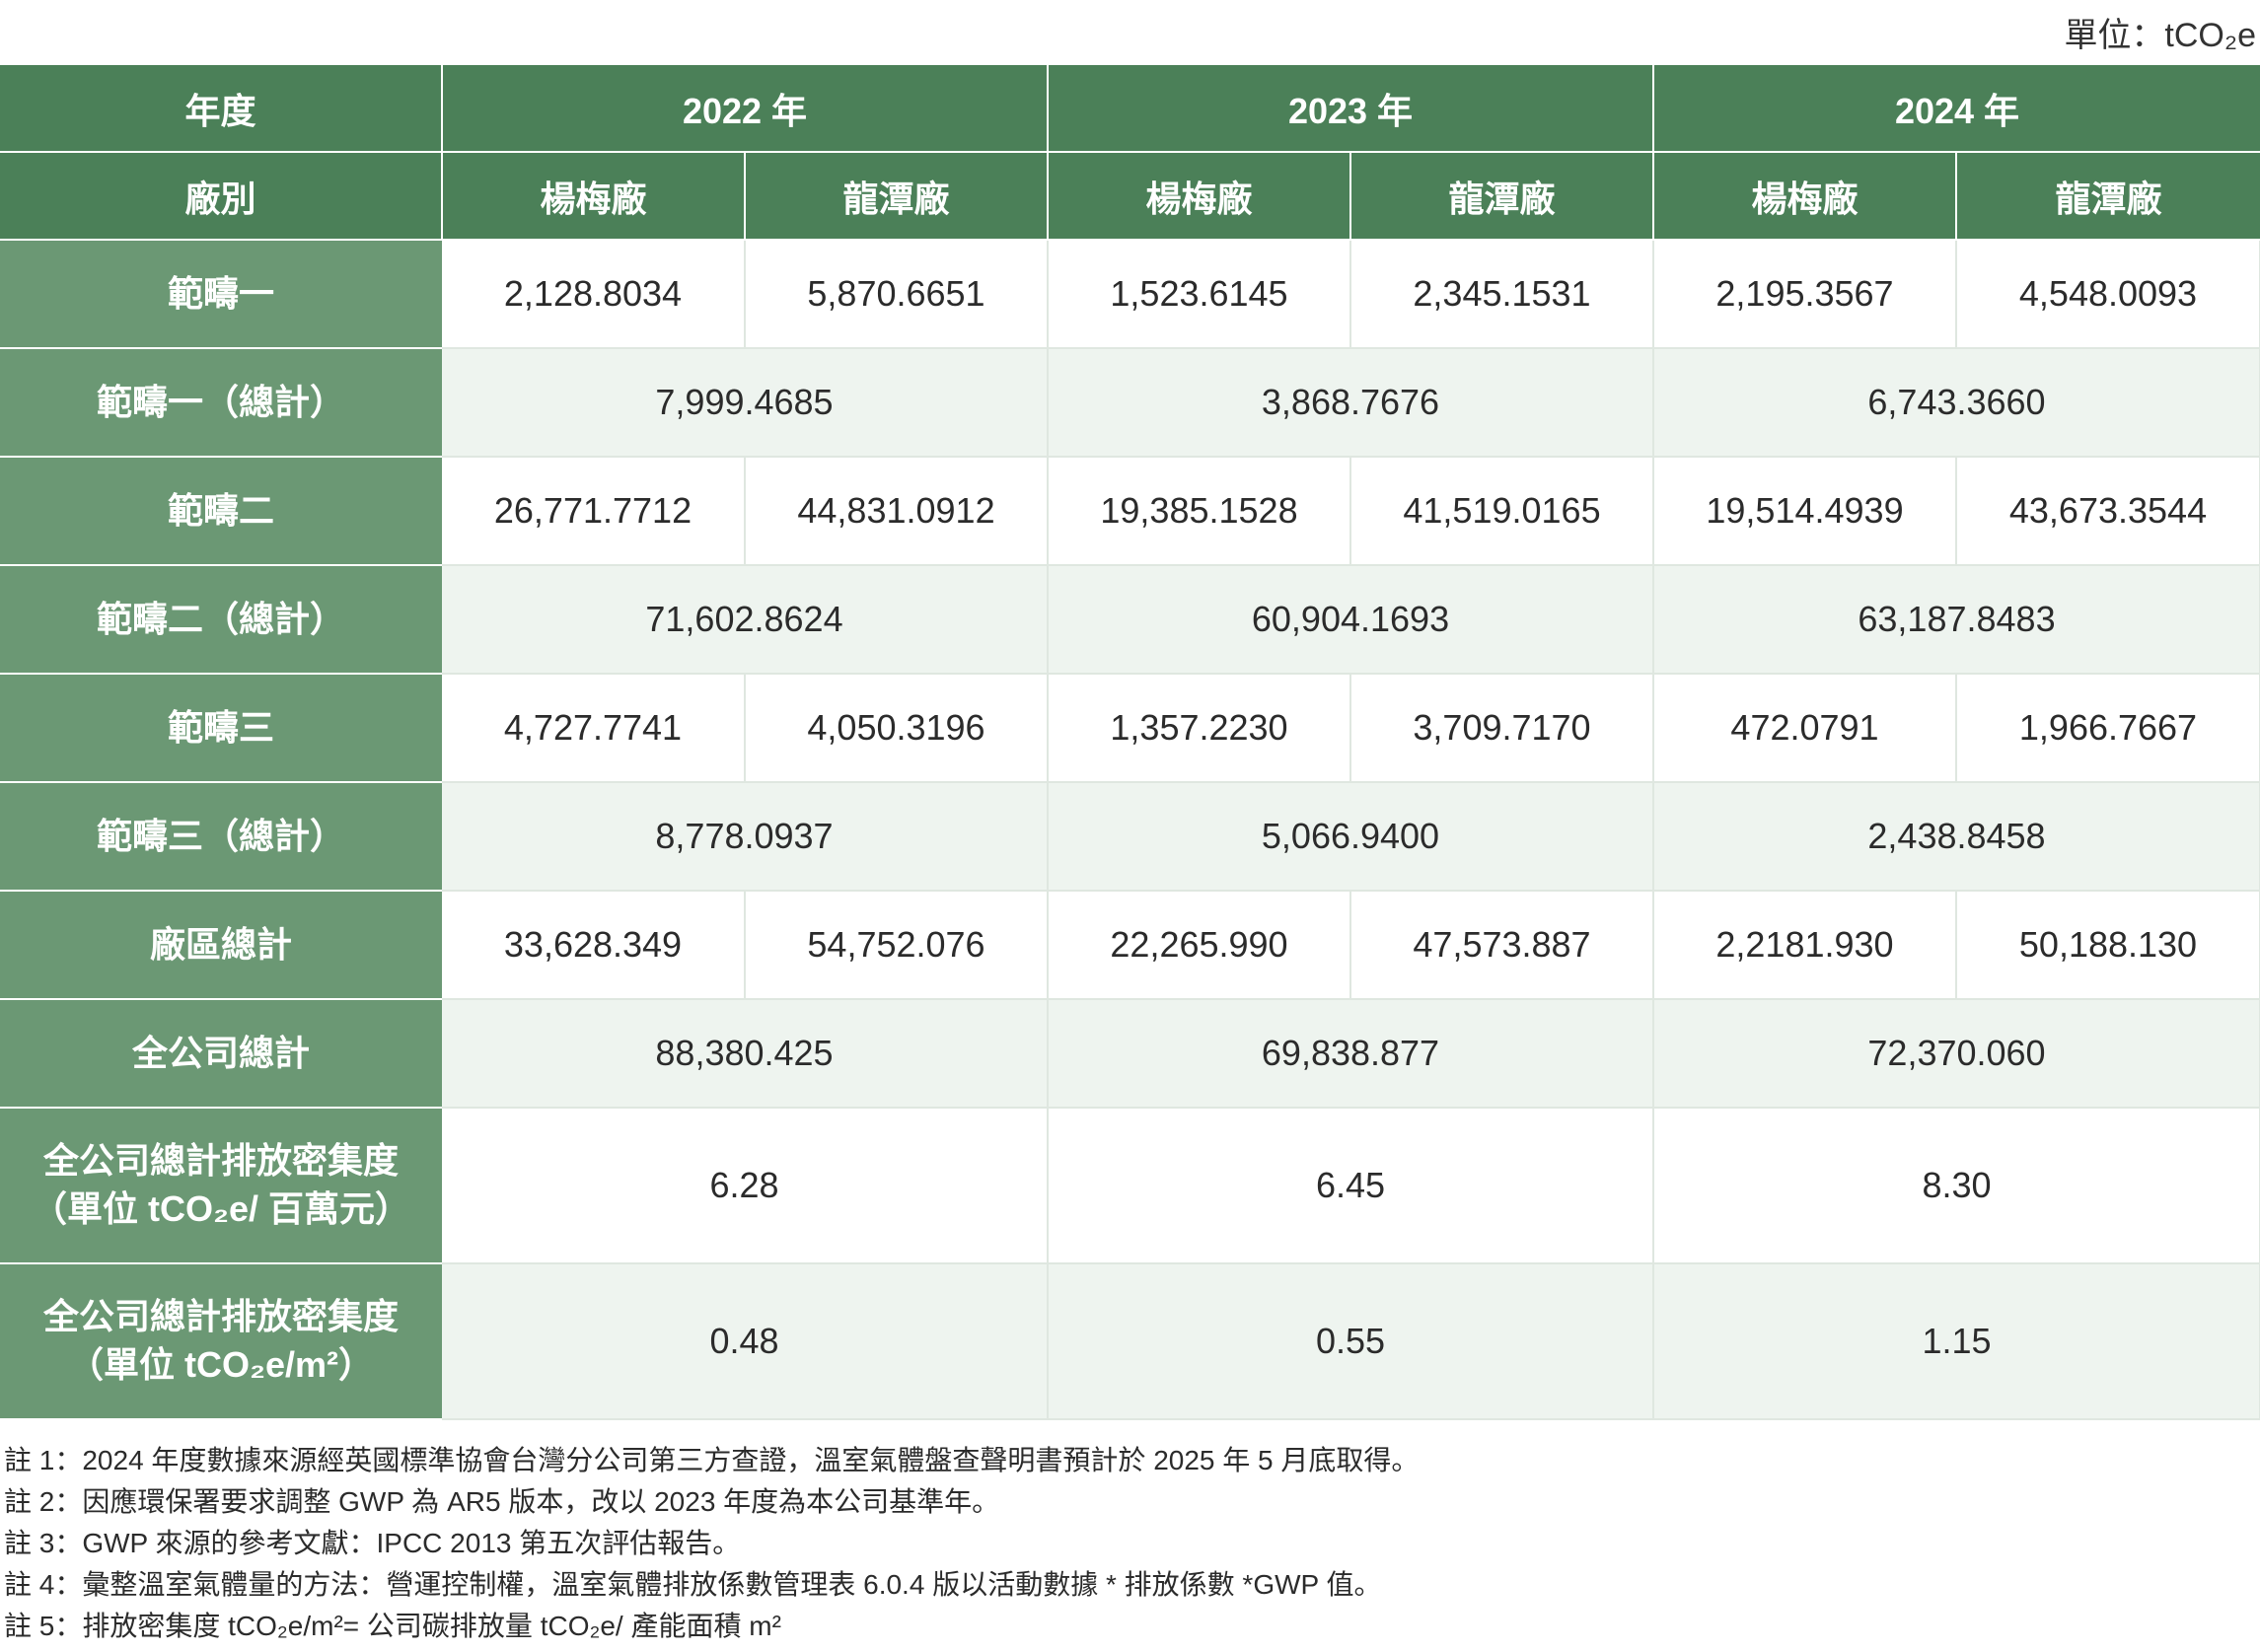 This screenshot has height=1652, width=2260. I want to click on year-header-row: 年度 2022 年 2023 年 2024 年, so click(1130, 109).